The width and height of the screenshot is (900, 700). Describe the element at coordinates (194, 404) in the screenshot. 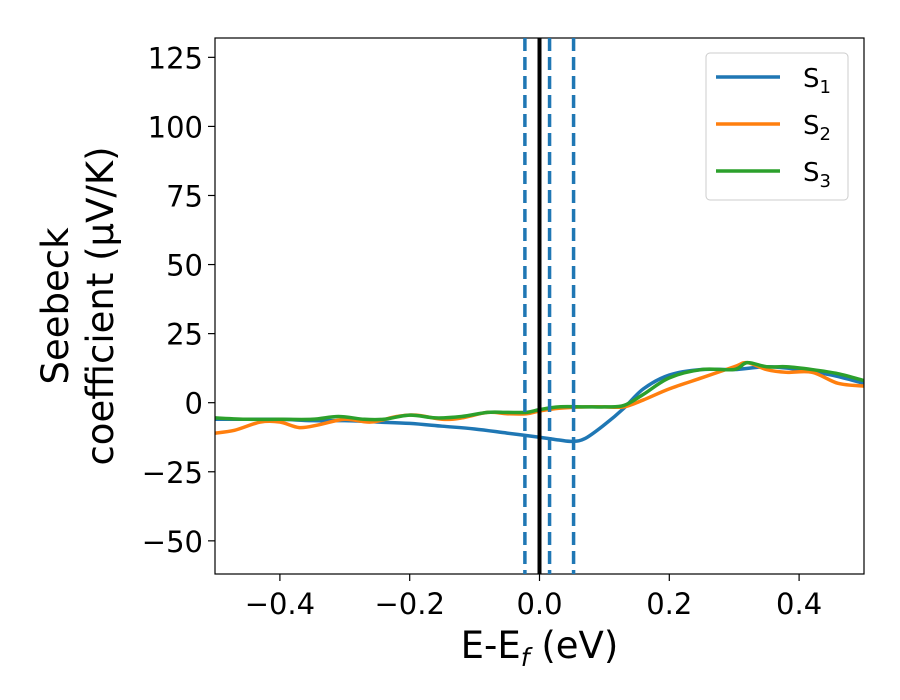

I see `y-tick-label: 0` at that location.